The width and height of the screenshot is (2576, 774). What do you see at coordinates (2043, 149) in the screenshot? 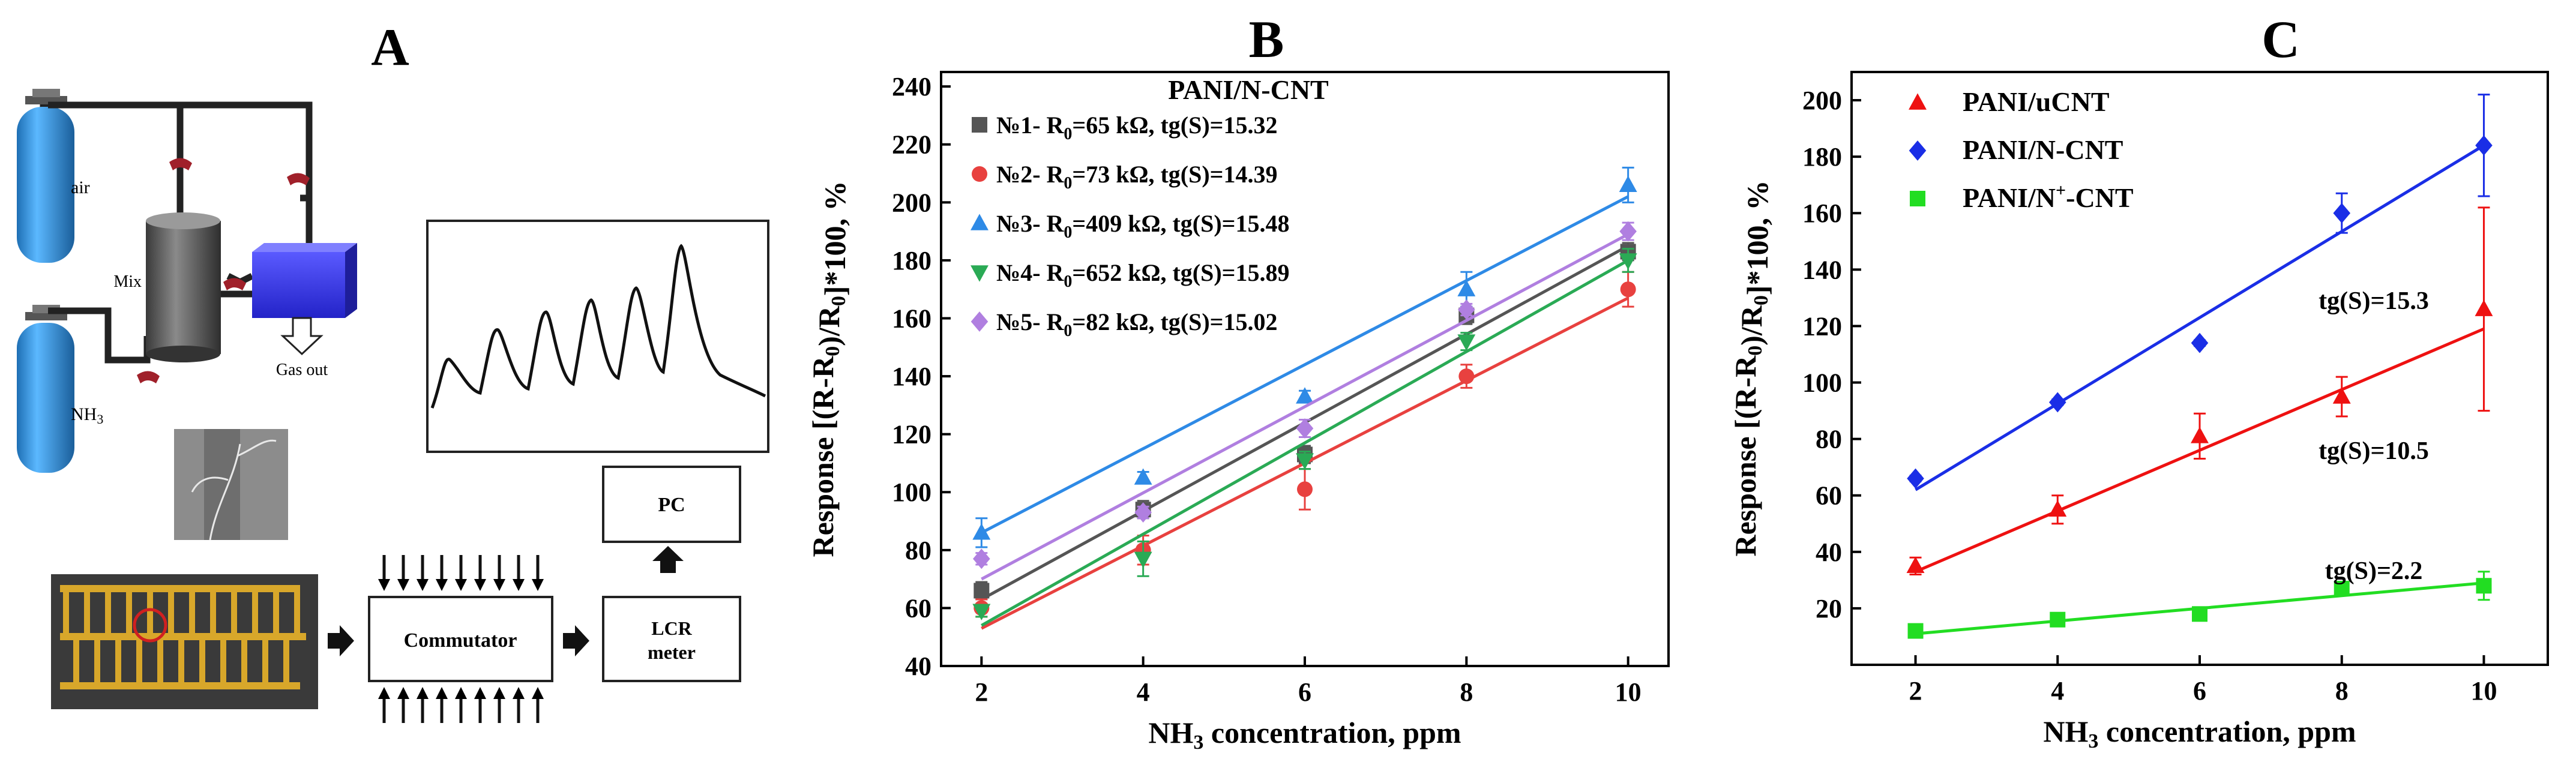
I see `legend-label: PANI/N-CNT` at bounding box center [2043, 149].